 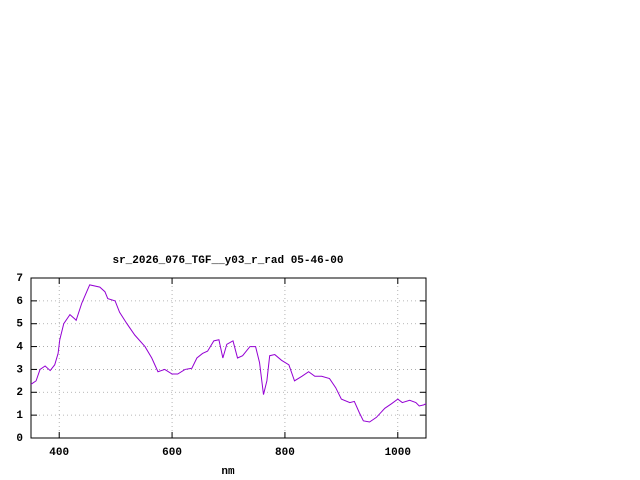 I want to click on x-tick-label: 1000, so click(x=398, y=453).